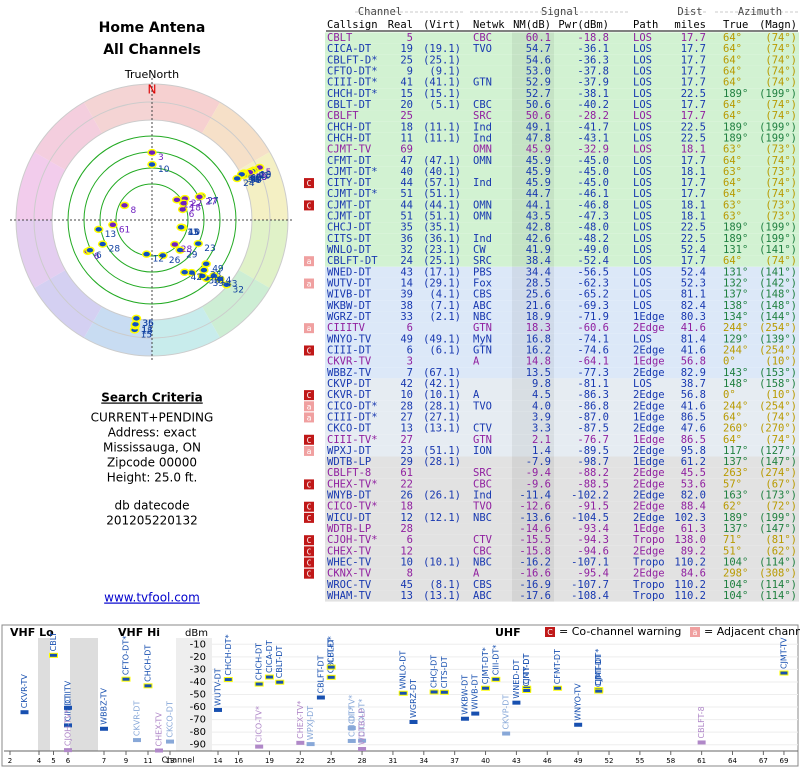 The image size is (800, 768). What do you see at coordinates (593, 116) in the screenshot?
I see `cell-pwr: -28.2` at bounding box center [593, 116].